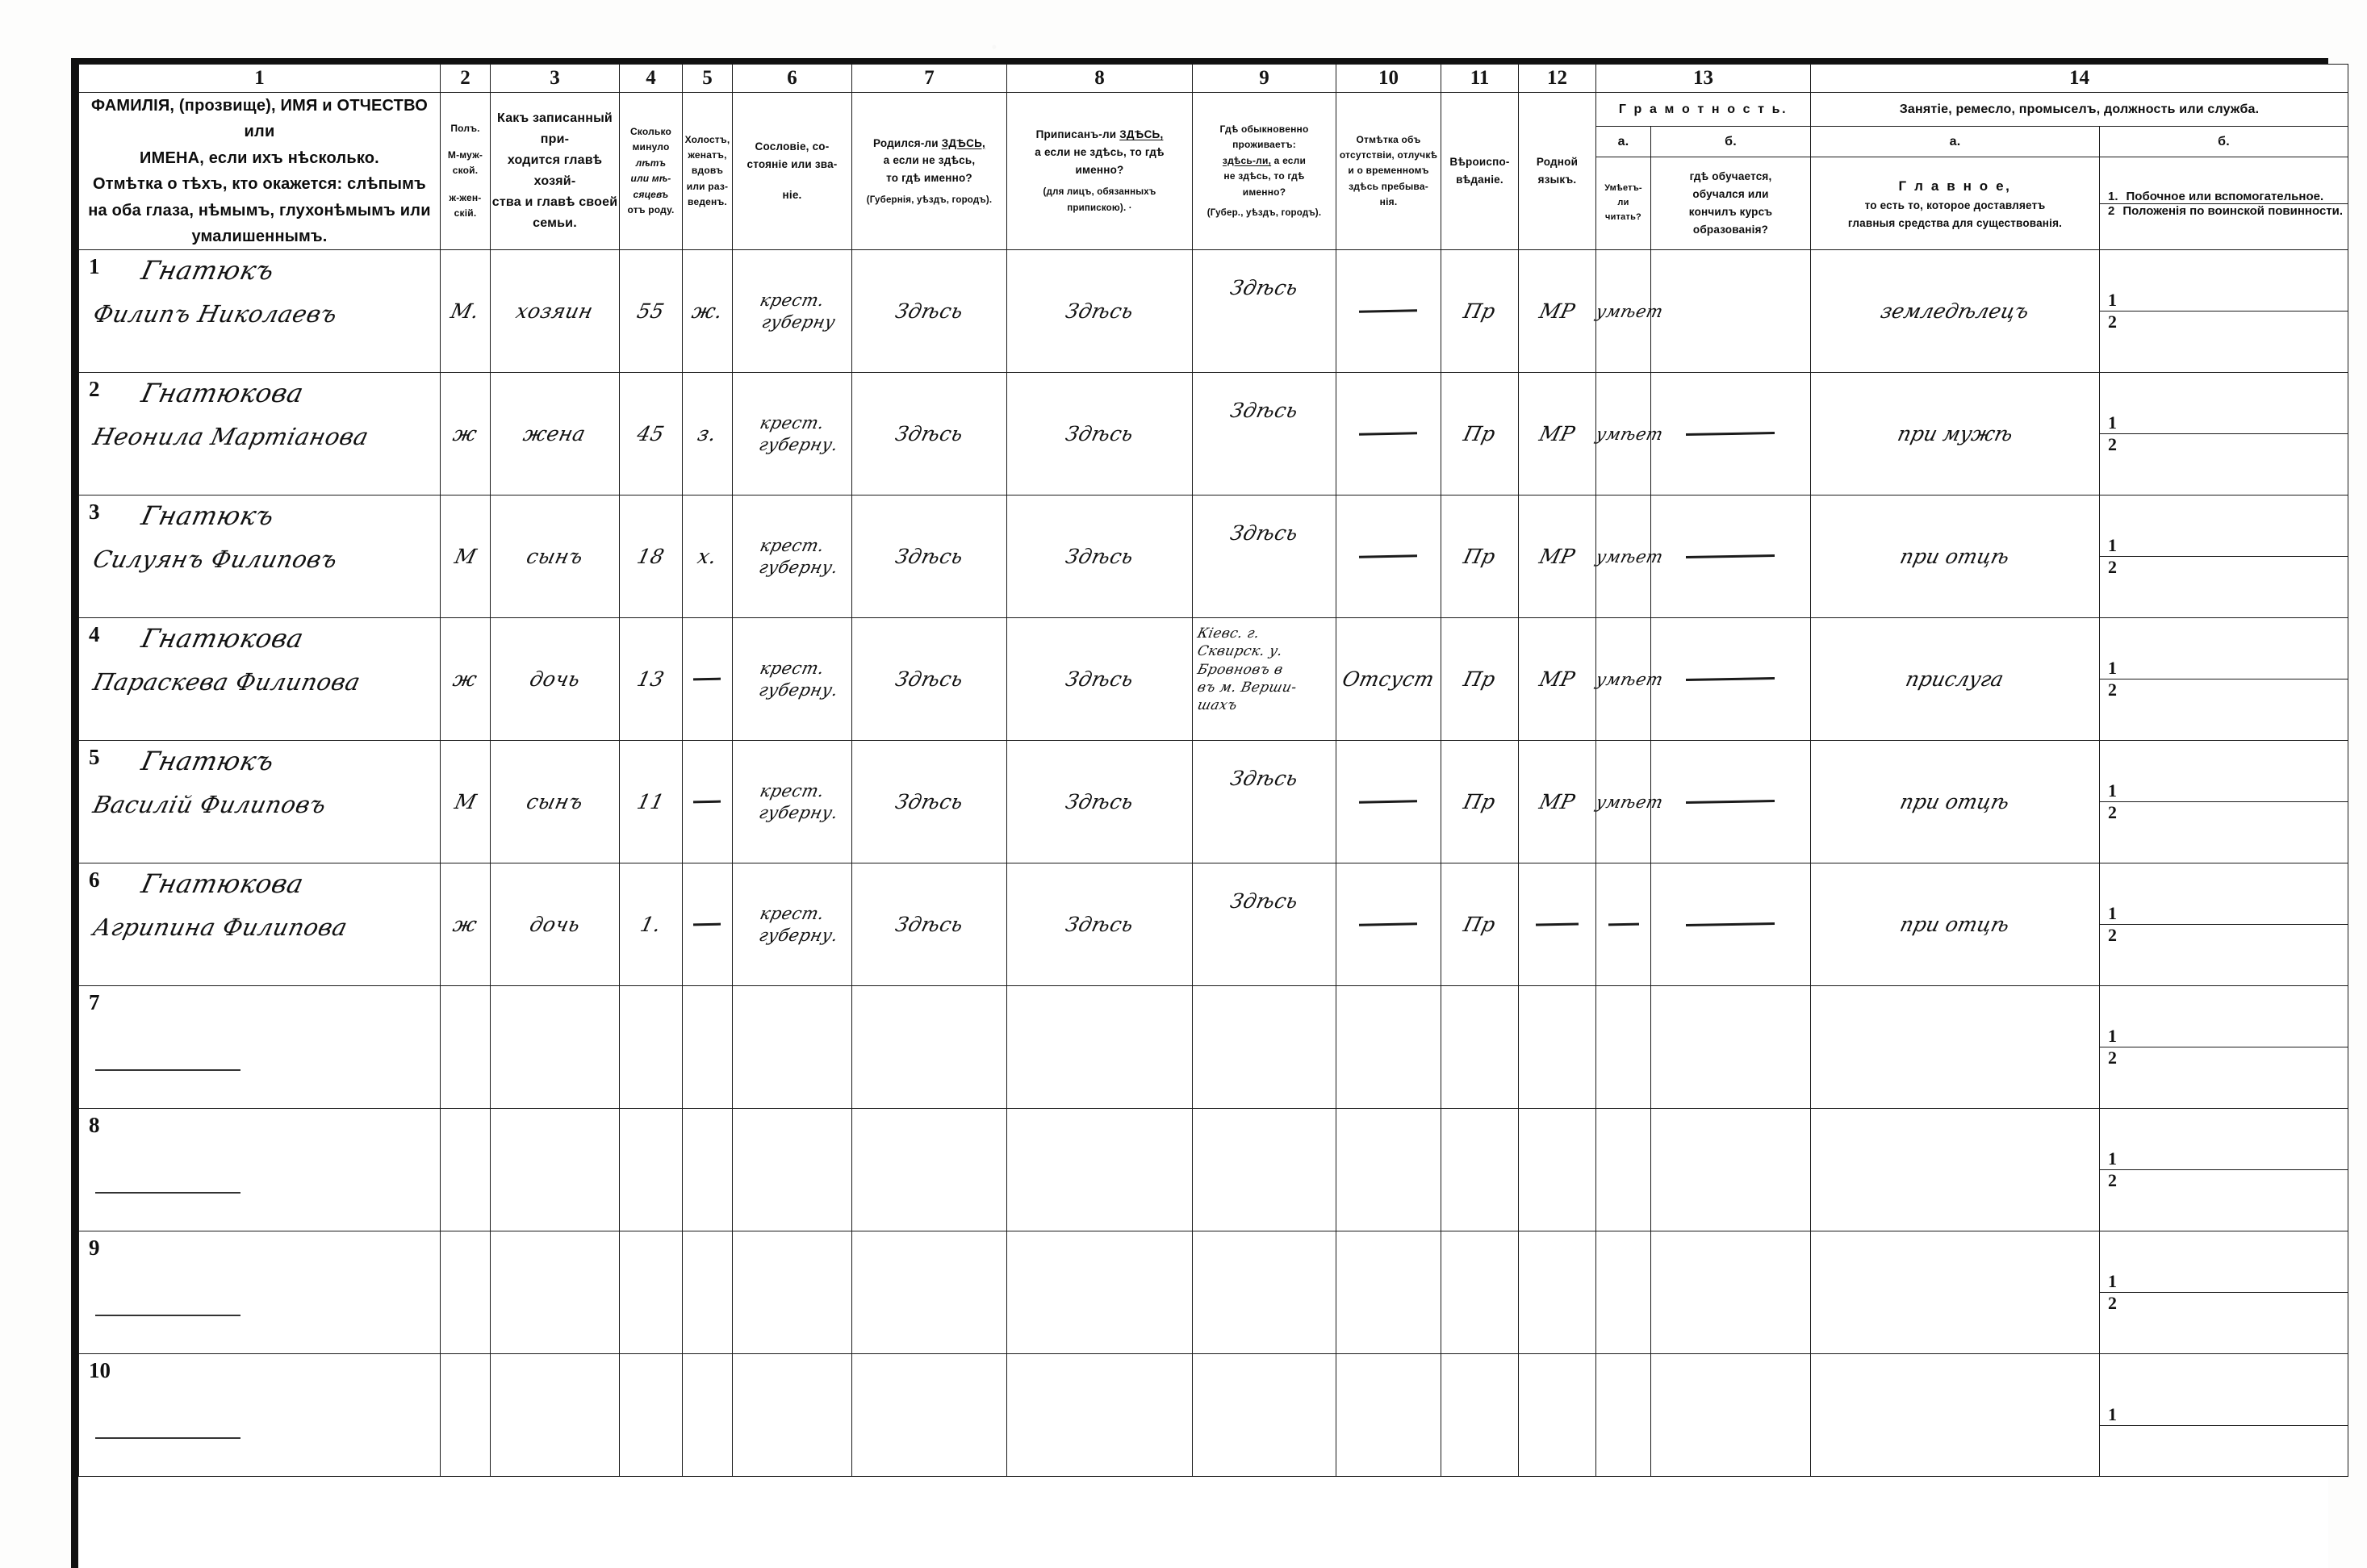  Describe the element at coordinates (465, 557) in the screenshot. I see `sex-cell: М` at that location.